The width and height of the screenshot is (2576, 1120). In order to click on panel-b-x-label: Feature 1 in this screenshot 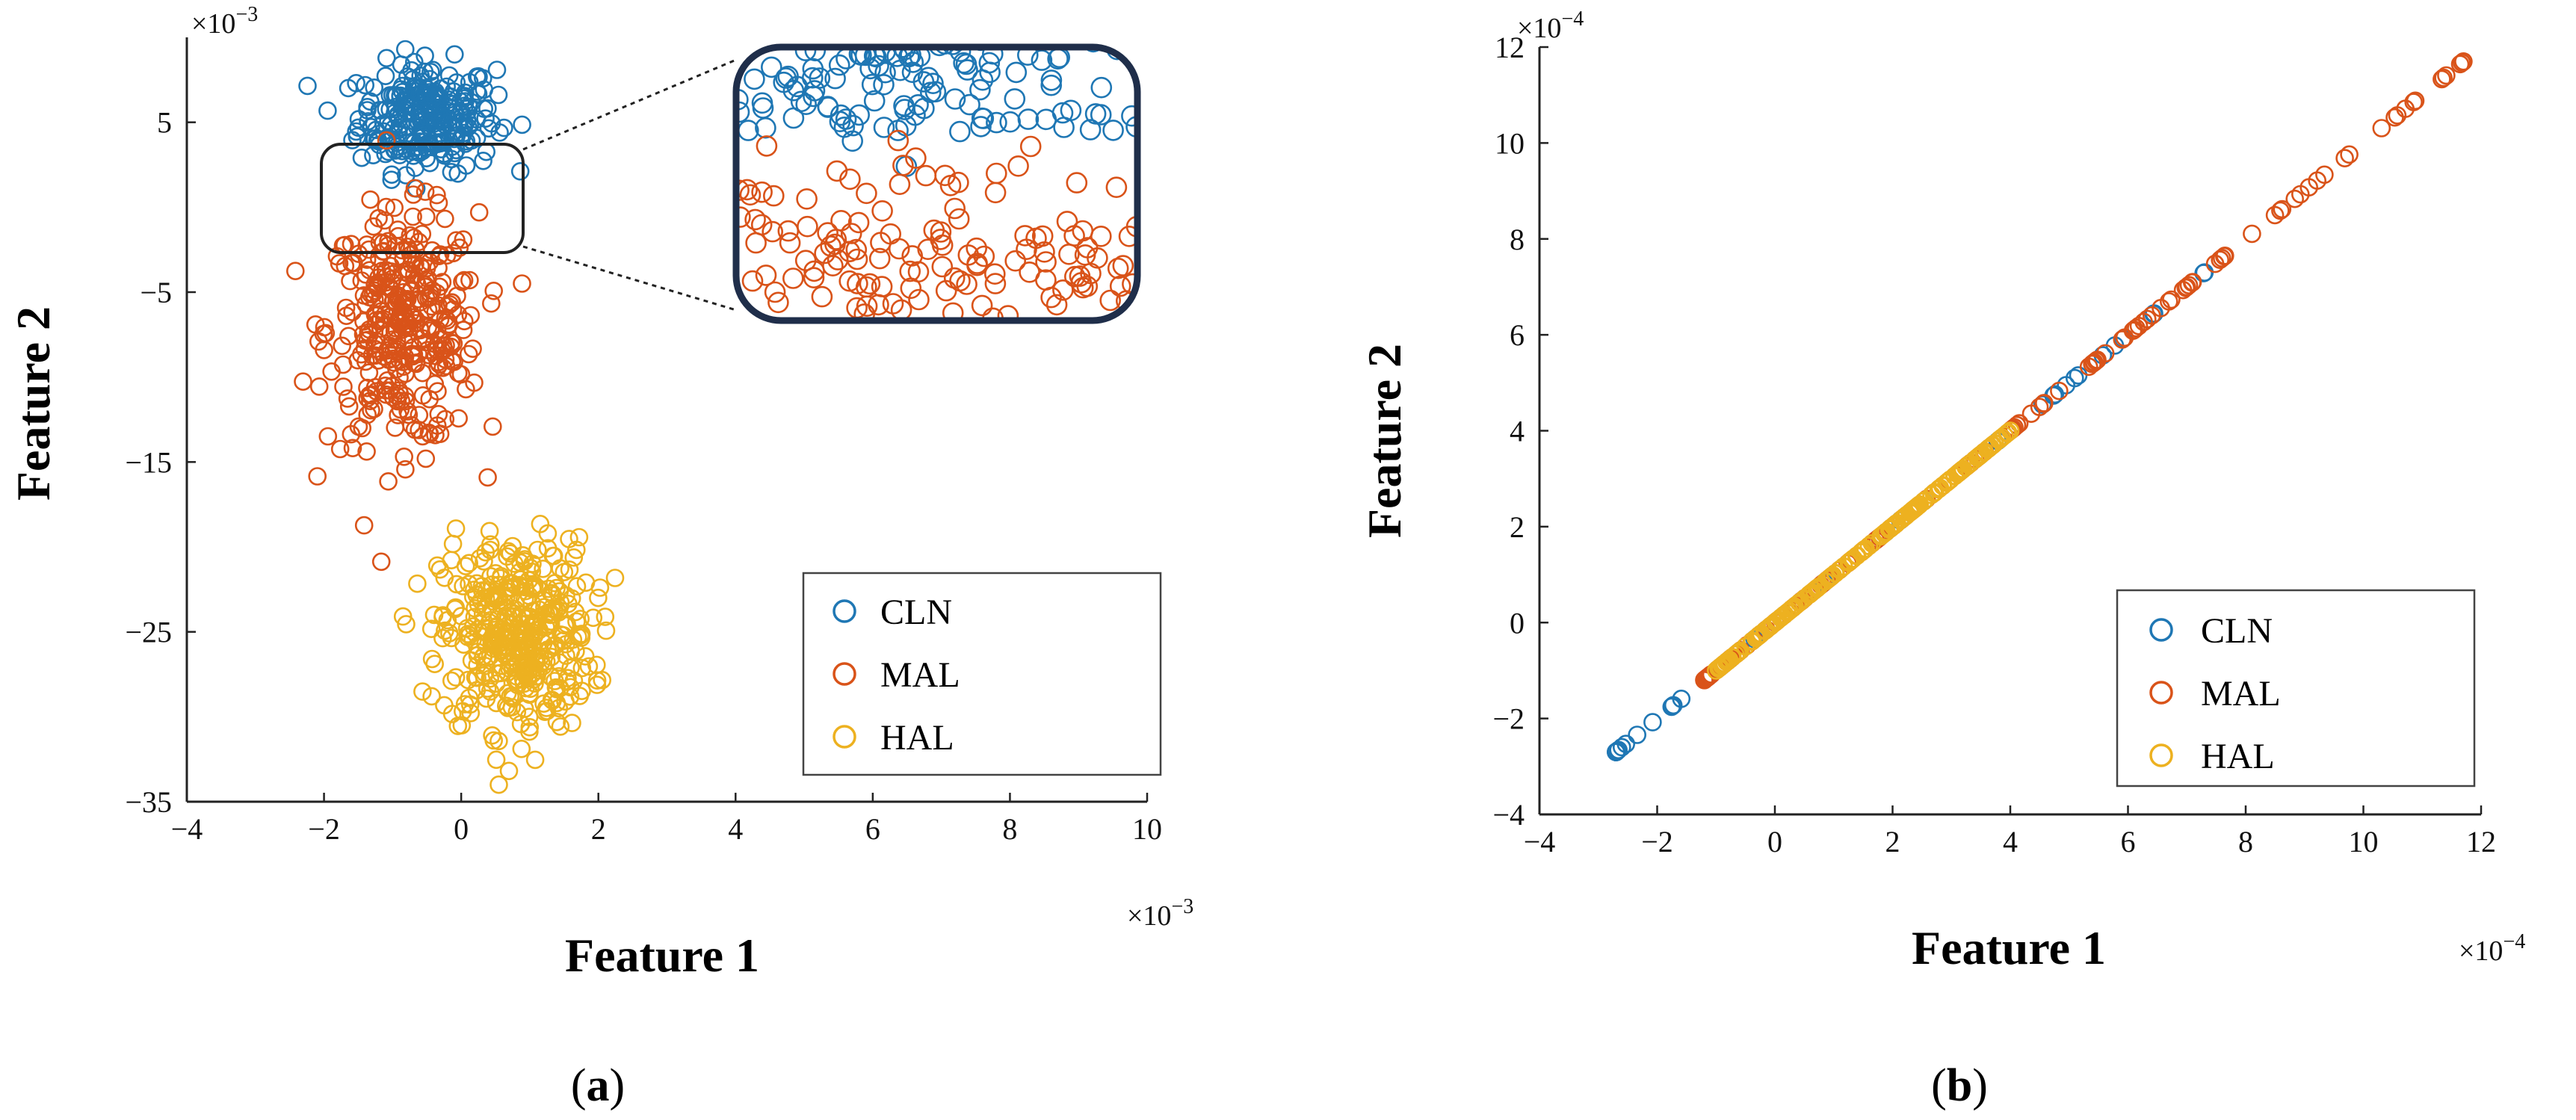, I will do `click(2009, 947)`.